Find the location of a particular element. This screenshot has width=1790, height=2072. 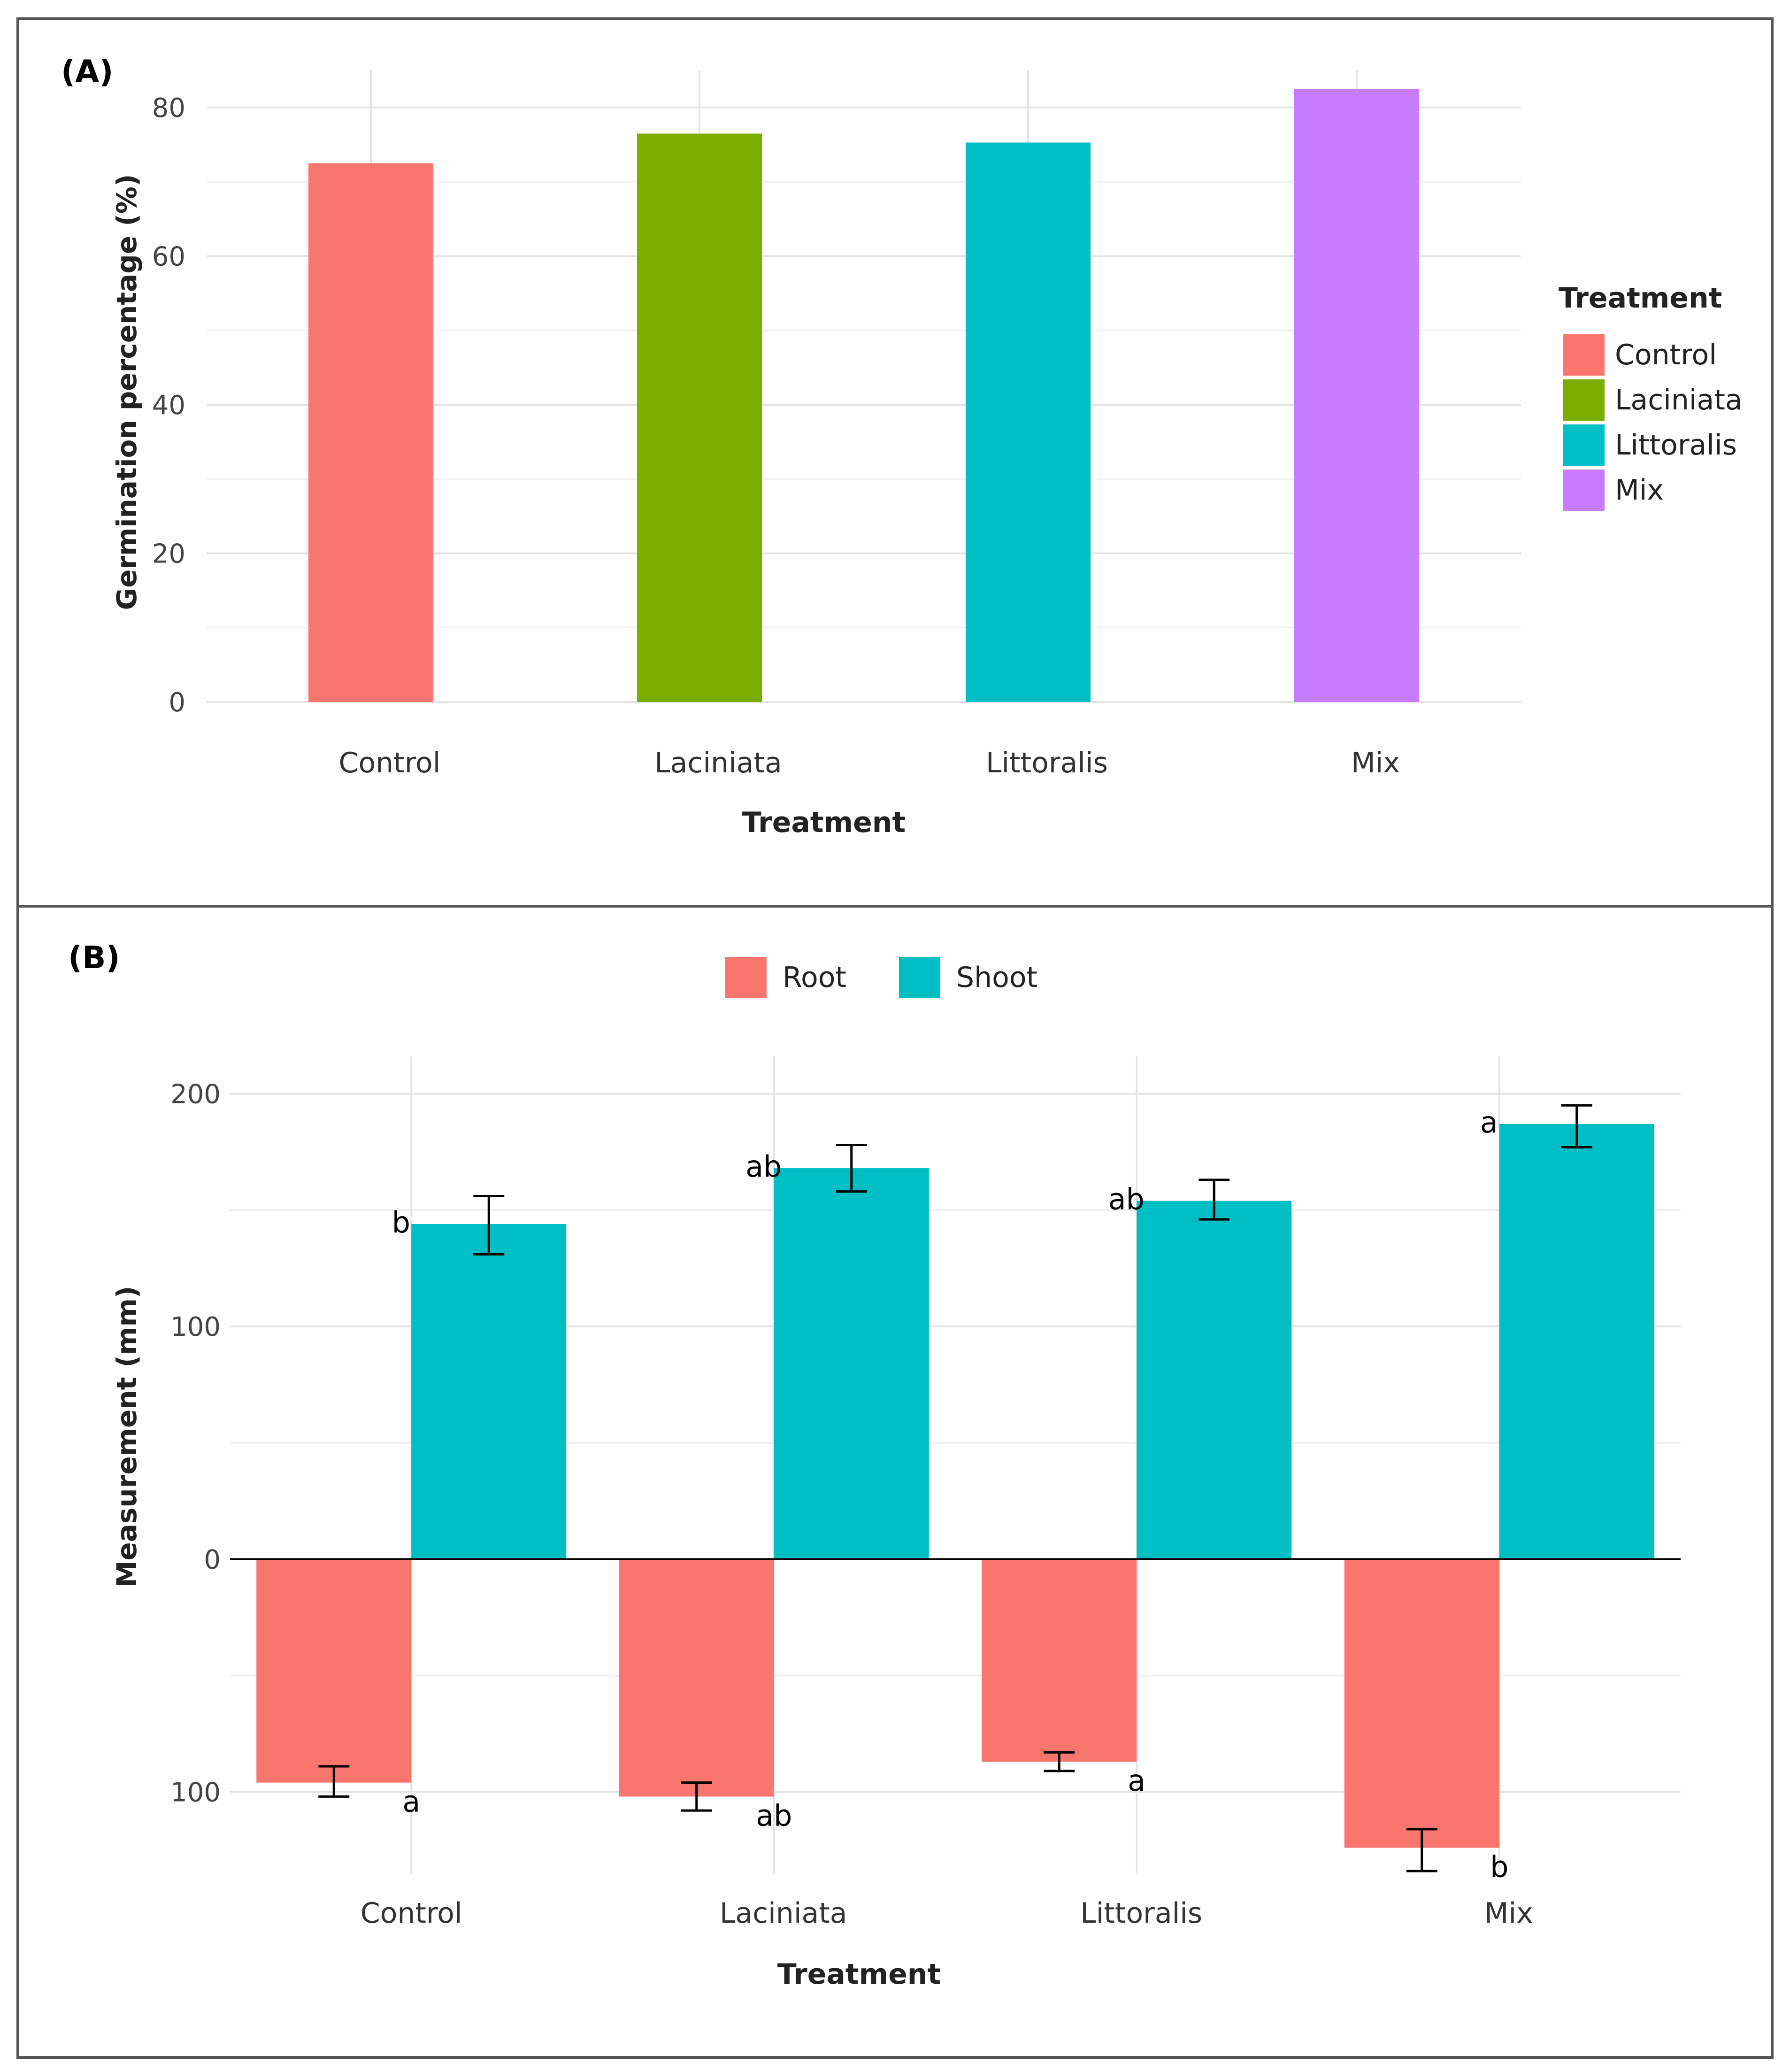

y-tick-label: 40 is located at coordinates (168, 405).